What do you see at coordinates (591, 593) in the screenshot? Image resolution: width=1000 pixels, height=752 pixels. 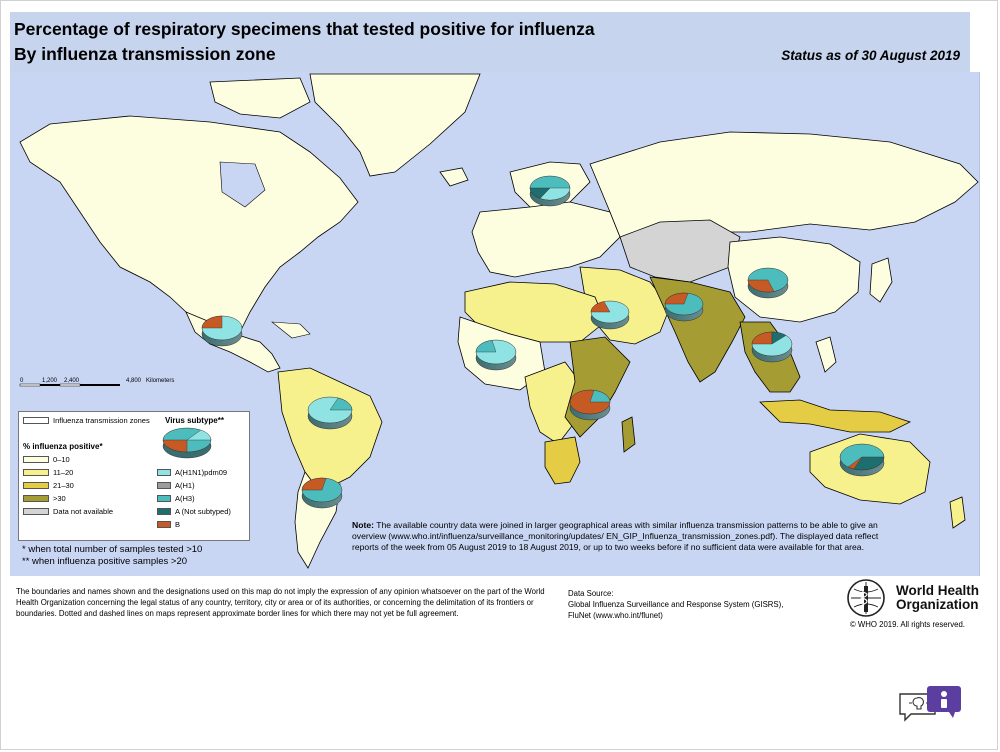 I see `source-label: Data Source:` at bounding box center [591, 593].